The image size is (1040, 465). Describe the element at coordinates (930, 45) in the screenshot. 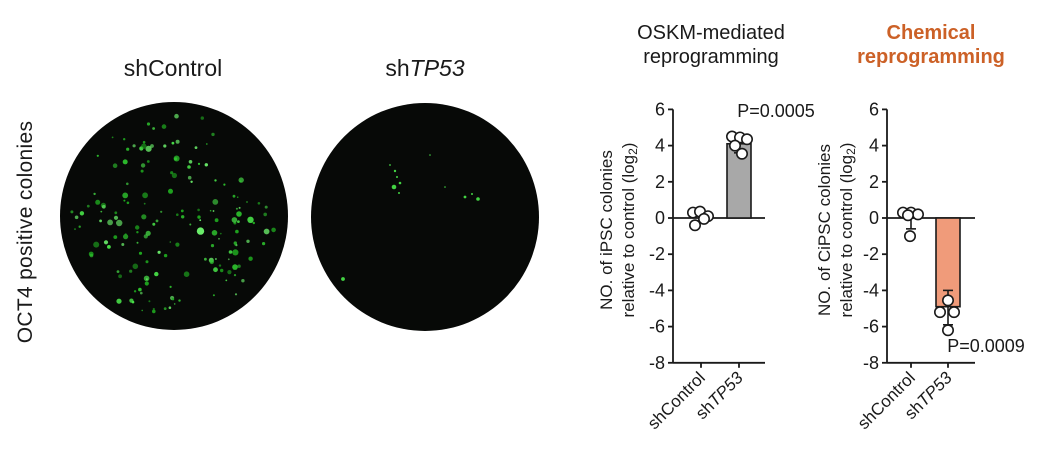

I see `chart-title-chemical: Chemical reprogramming` at that location.